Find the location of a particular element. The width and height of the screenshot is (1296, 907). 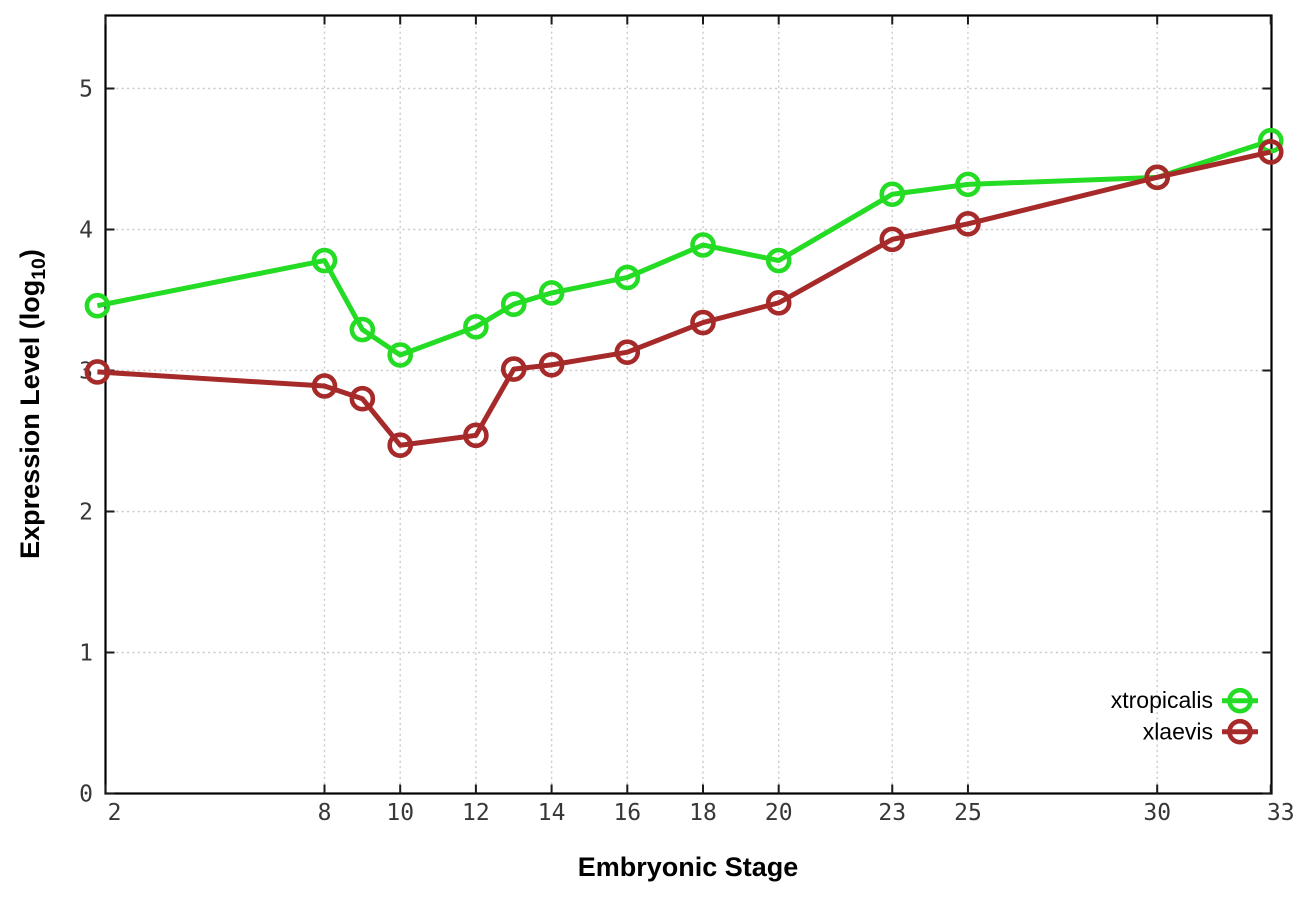

x-tick-label-14: 14 is located at coordinates (552, 813).